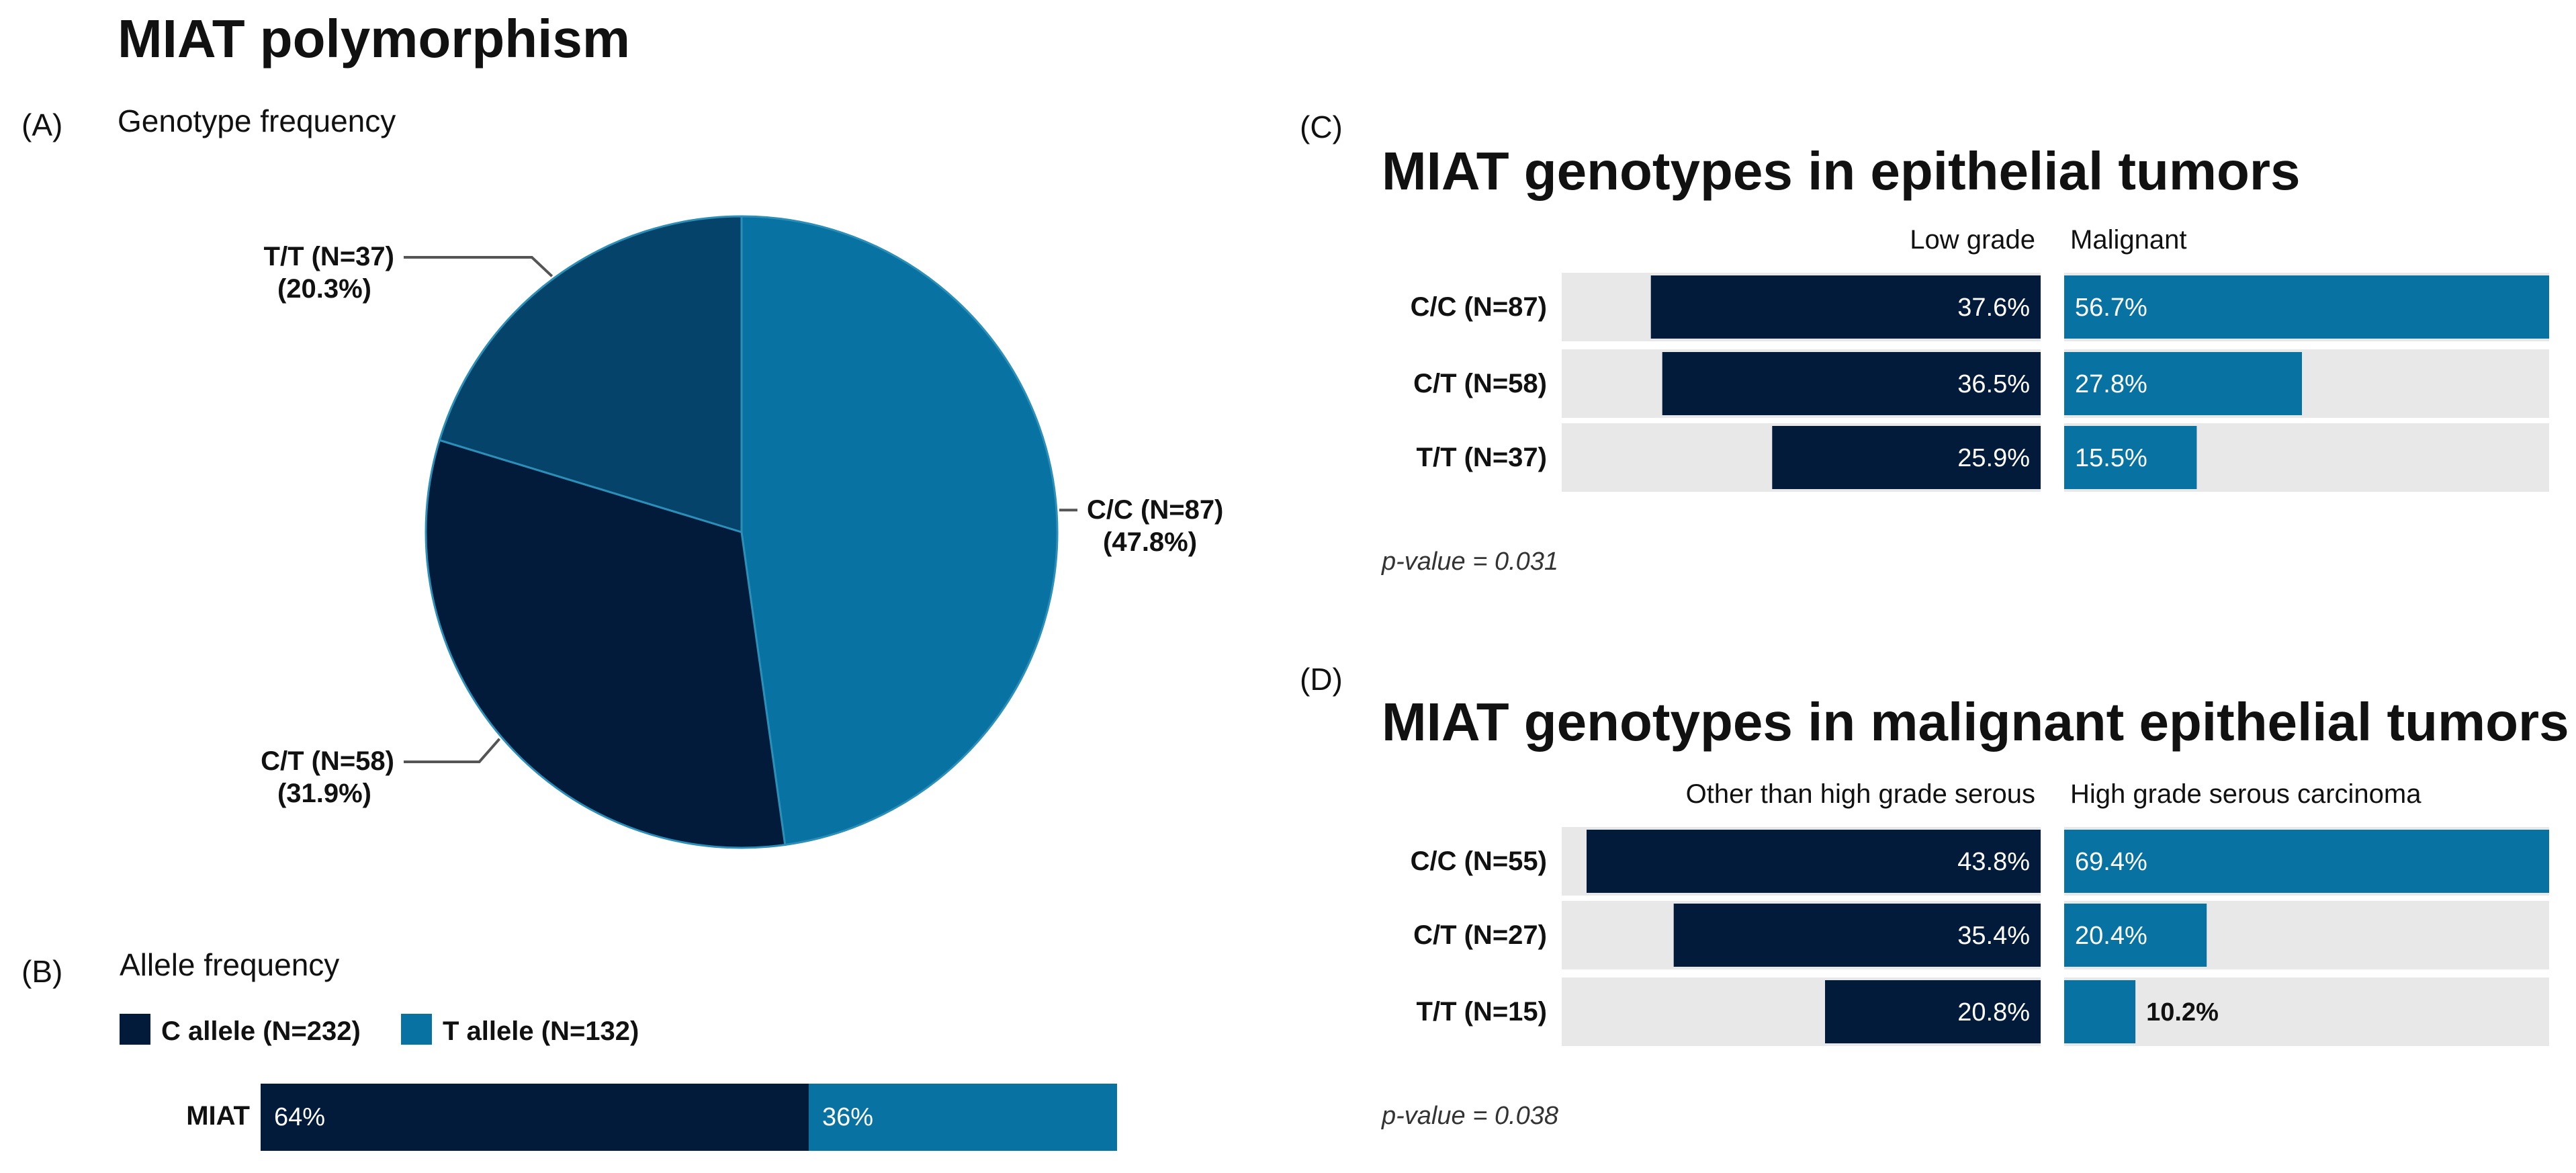 The width and height of the screenshot is (2576, 1173). Describe the element at coordinates (1994, 308) in the screenshot. I see `value-label-low-grade-c-c-n-87: 37.6%` at that location.